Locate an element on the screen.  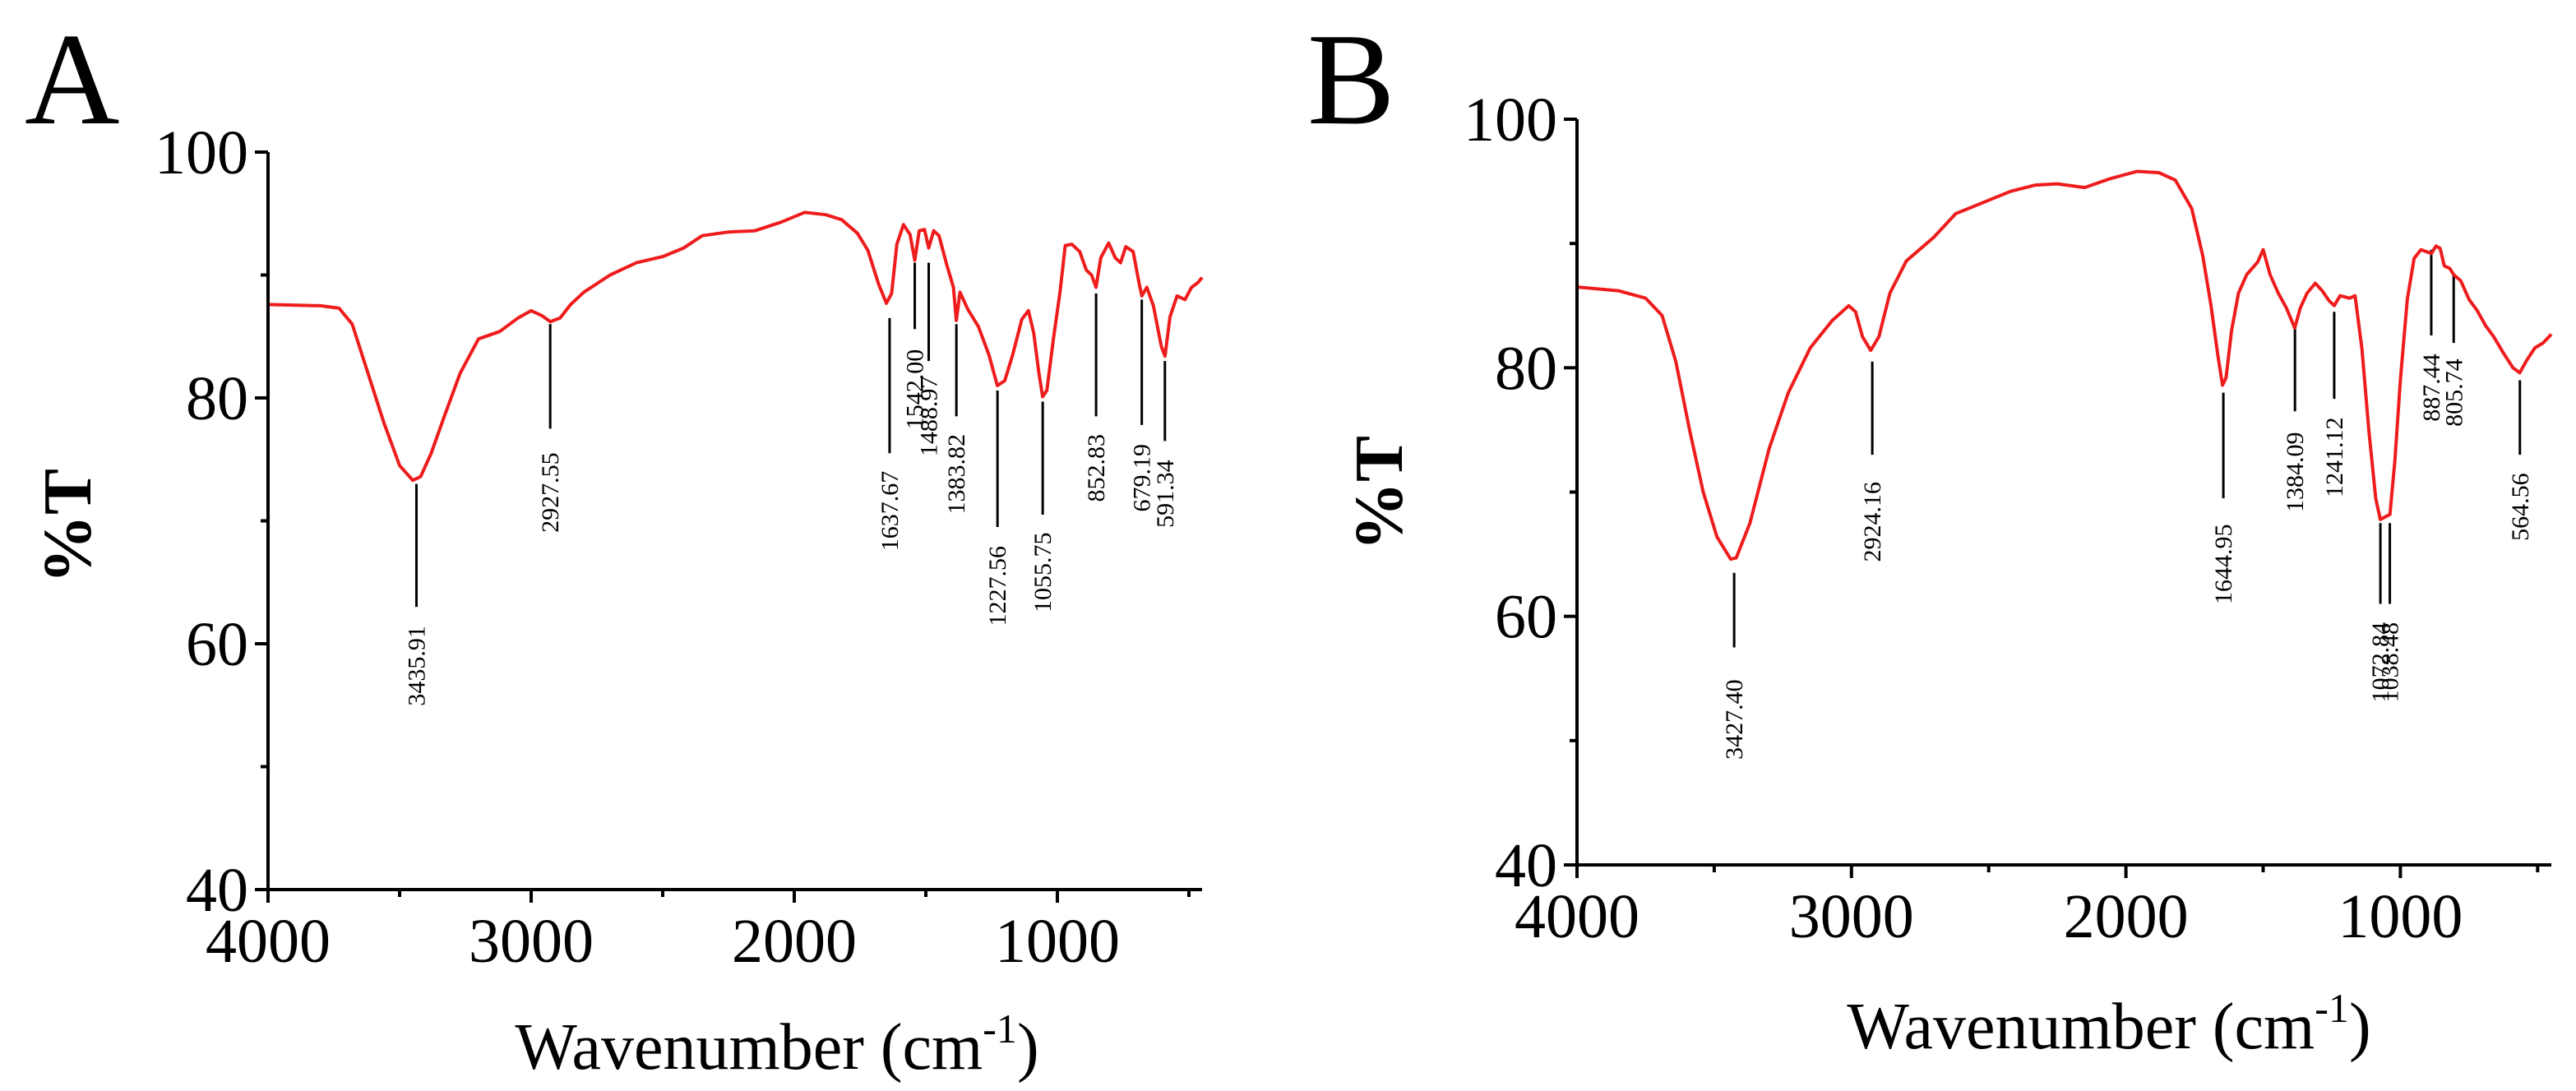
peak-label: 1038.48 is located at coordinates (2390, 663).